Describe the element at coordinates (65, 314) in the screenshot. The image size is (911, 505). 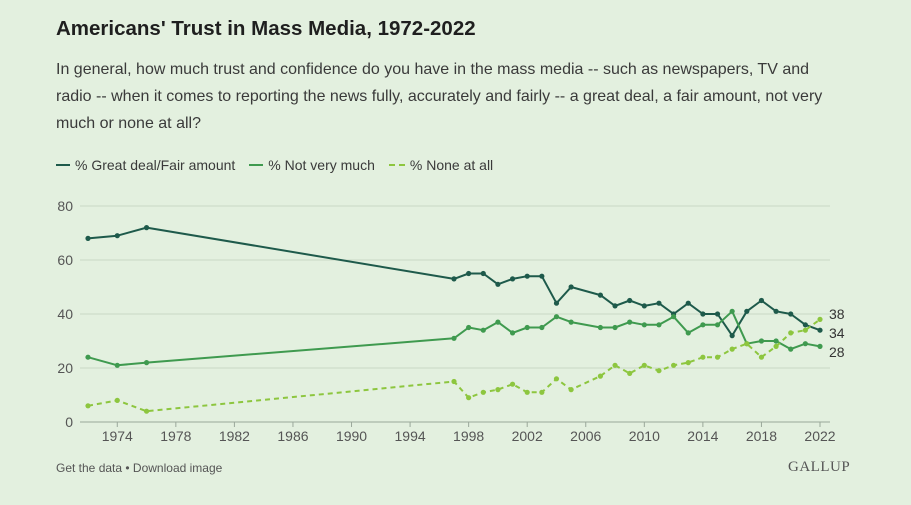
I see `y-tick-label: 40` at that location.